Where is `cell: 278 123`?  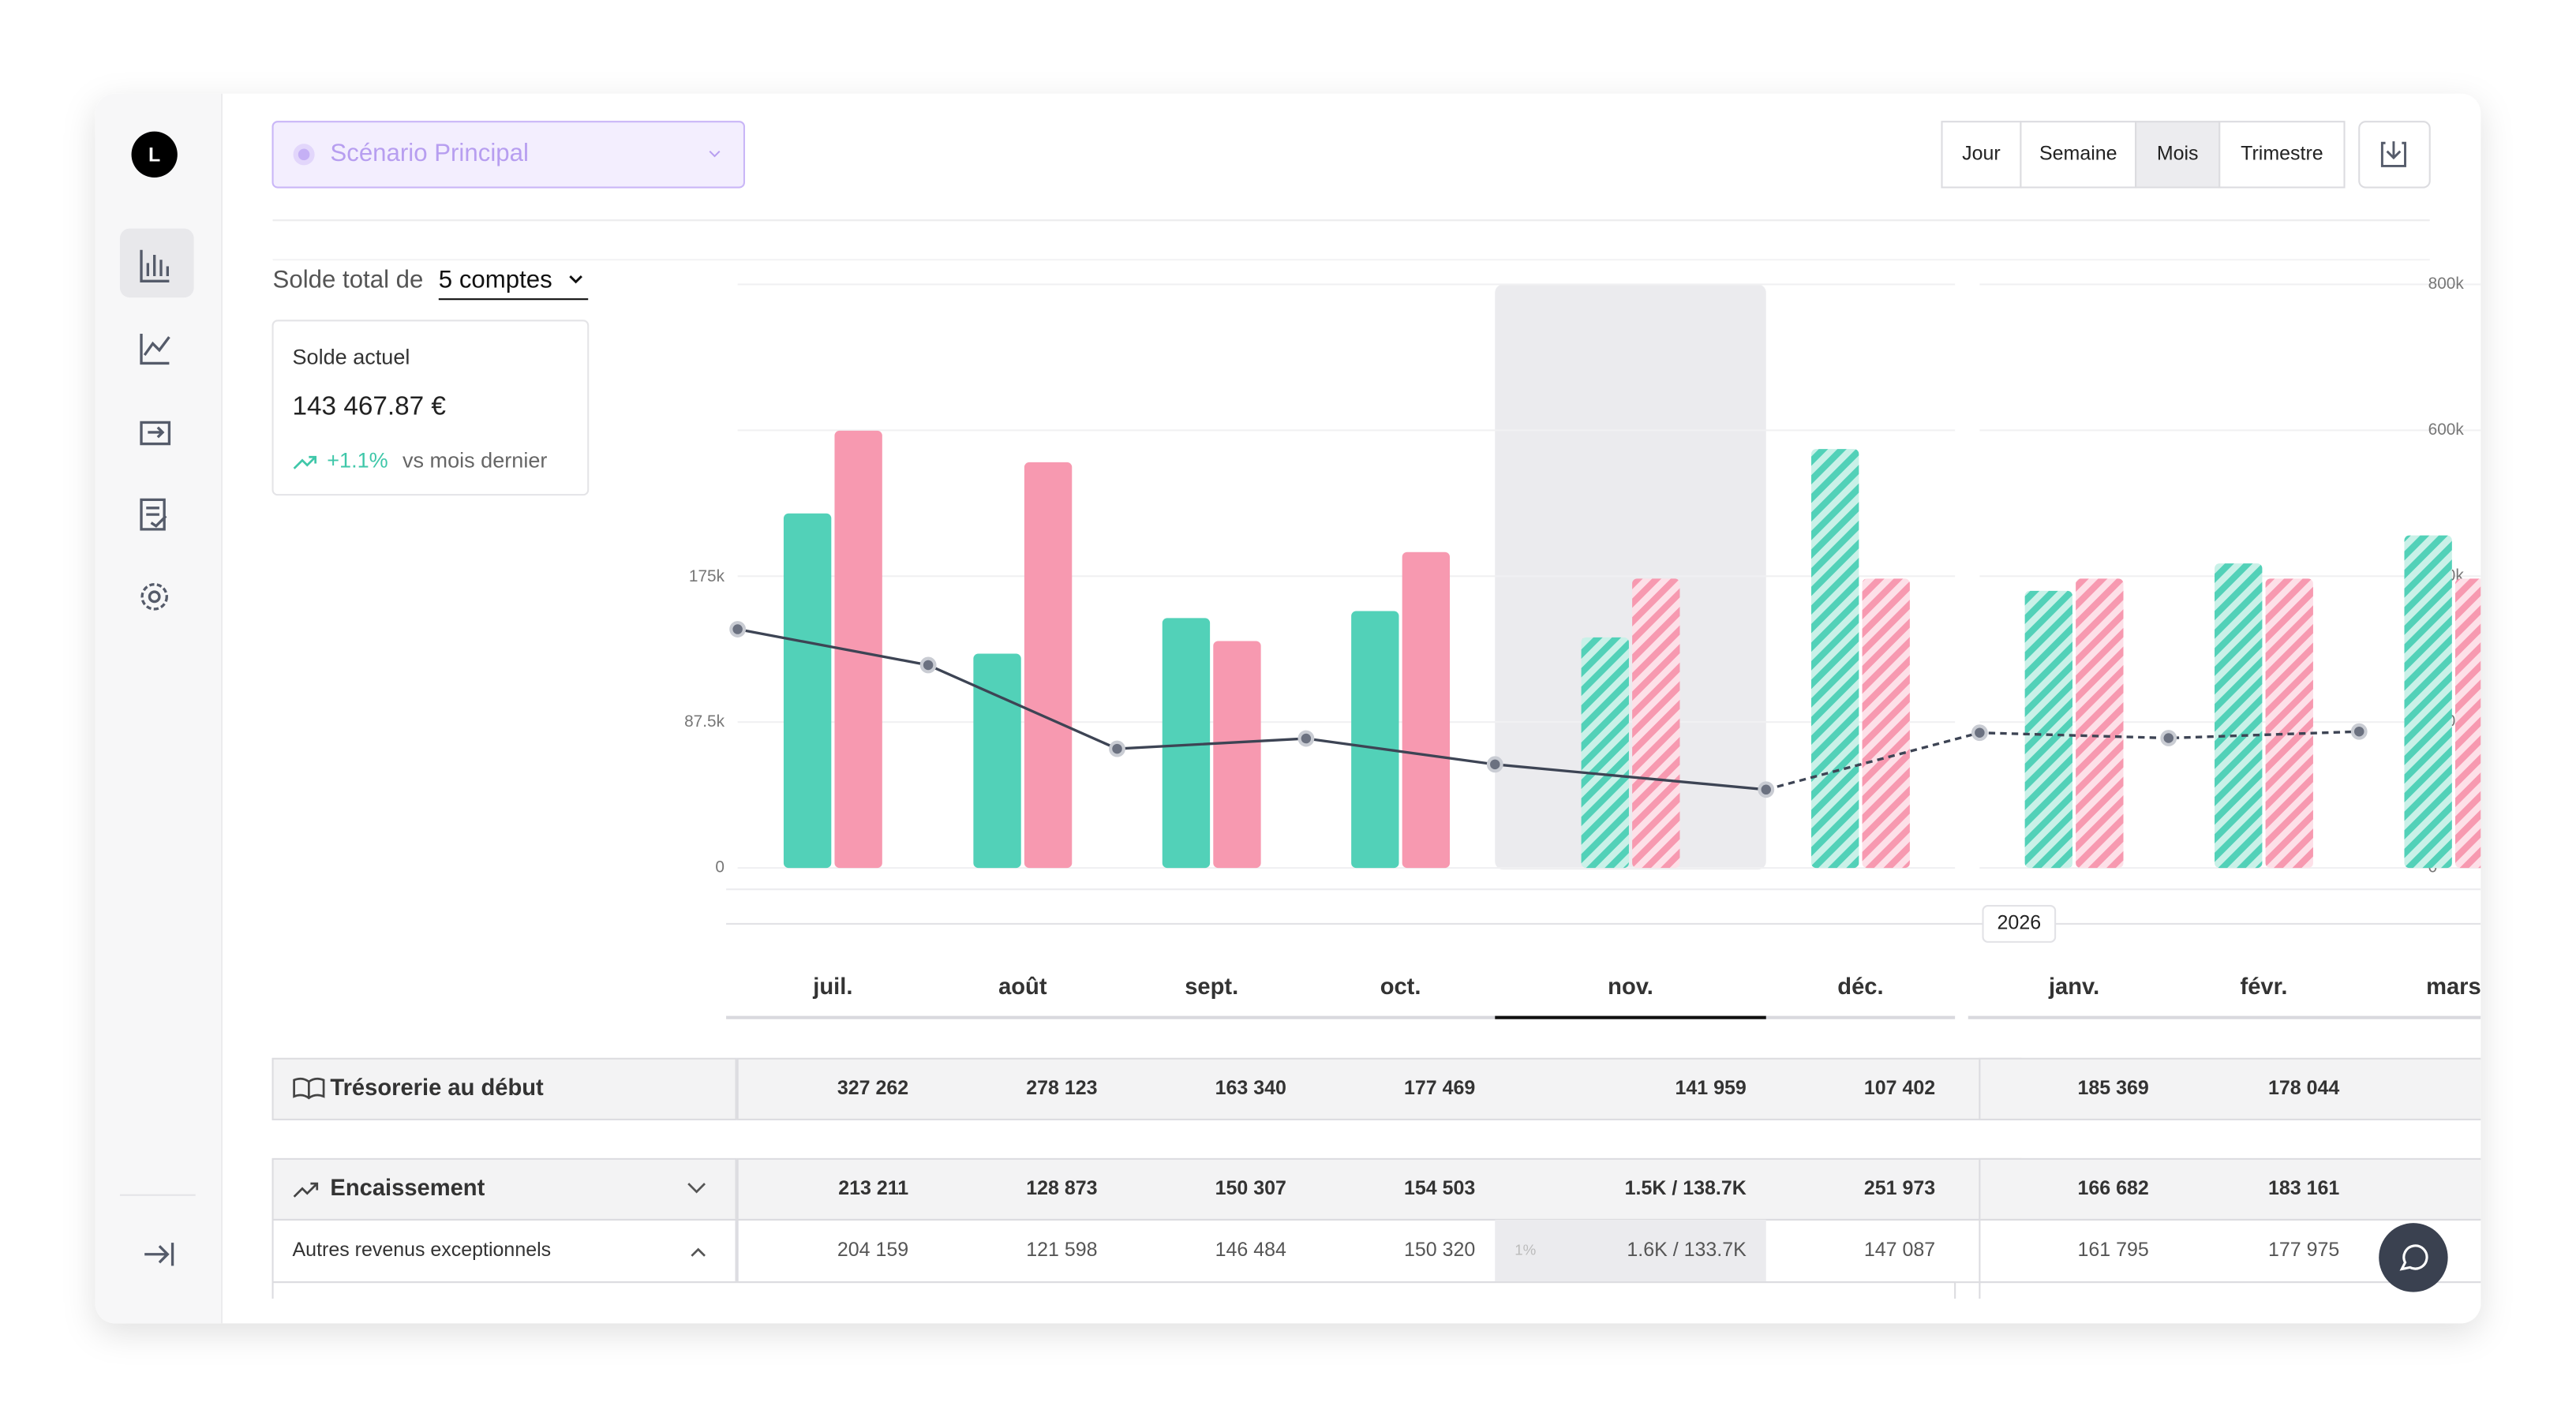 cell: 278 123 is located at coordinates (1061, 1088).